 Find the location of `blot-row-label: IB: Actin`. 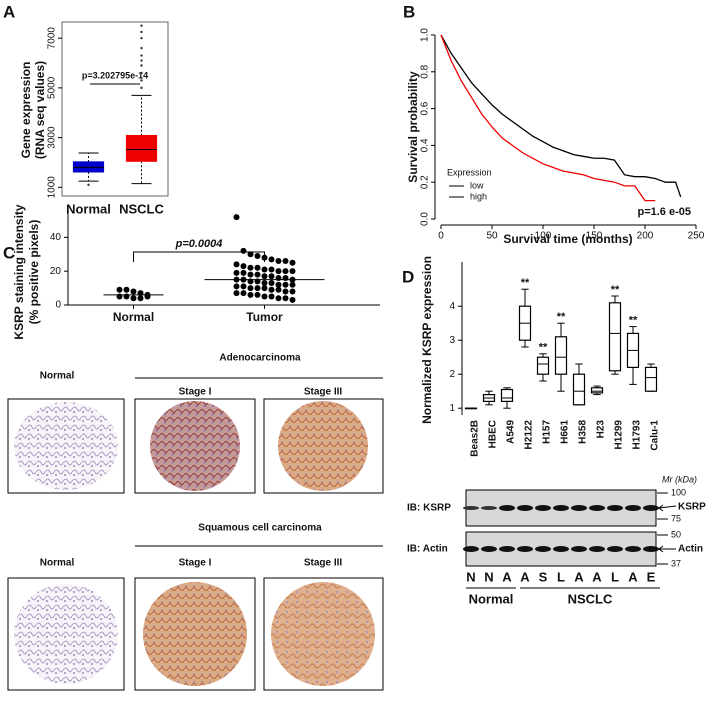

blot-row-label: IB: Actin is located at coordinates (427, 549).